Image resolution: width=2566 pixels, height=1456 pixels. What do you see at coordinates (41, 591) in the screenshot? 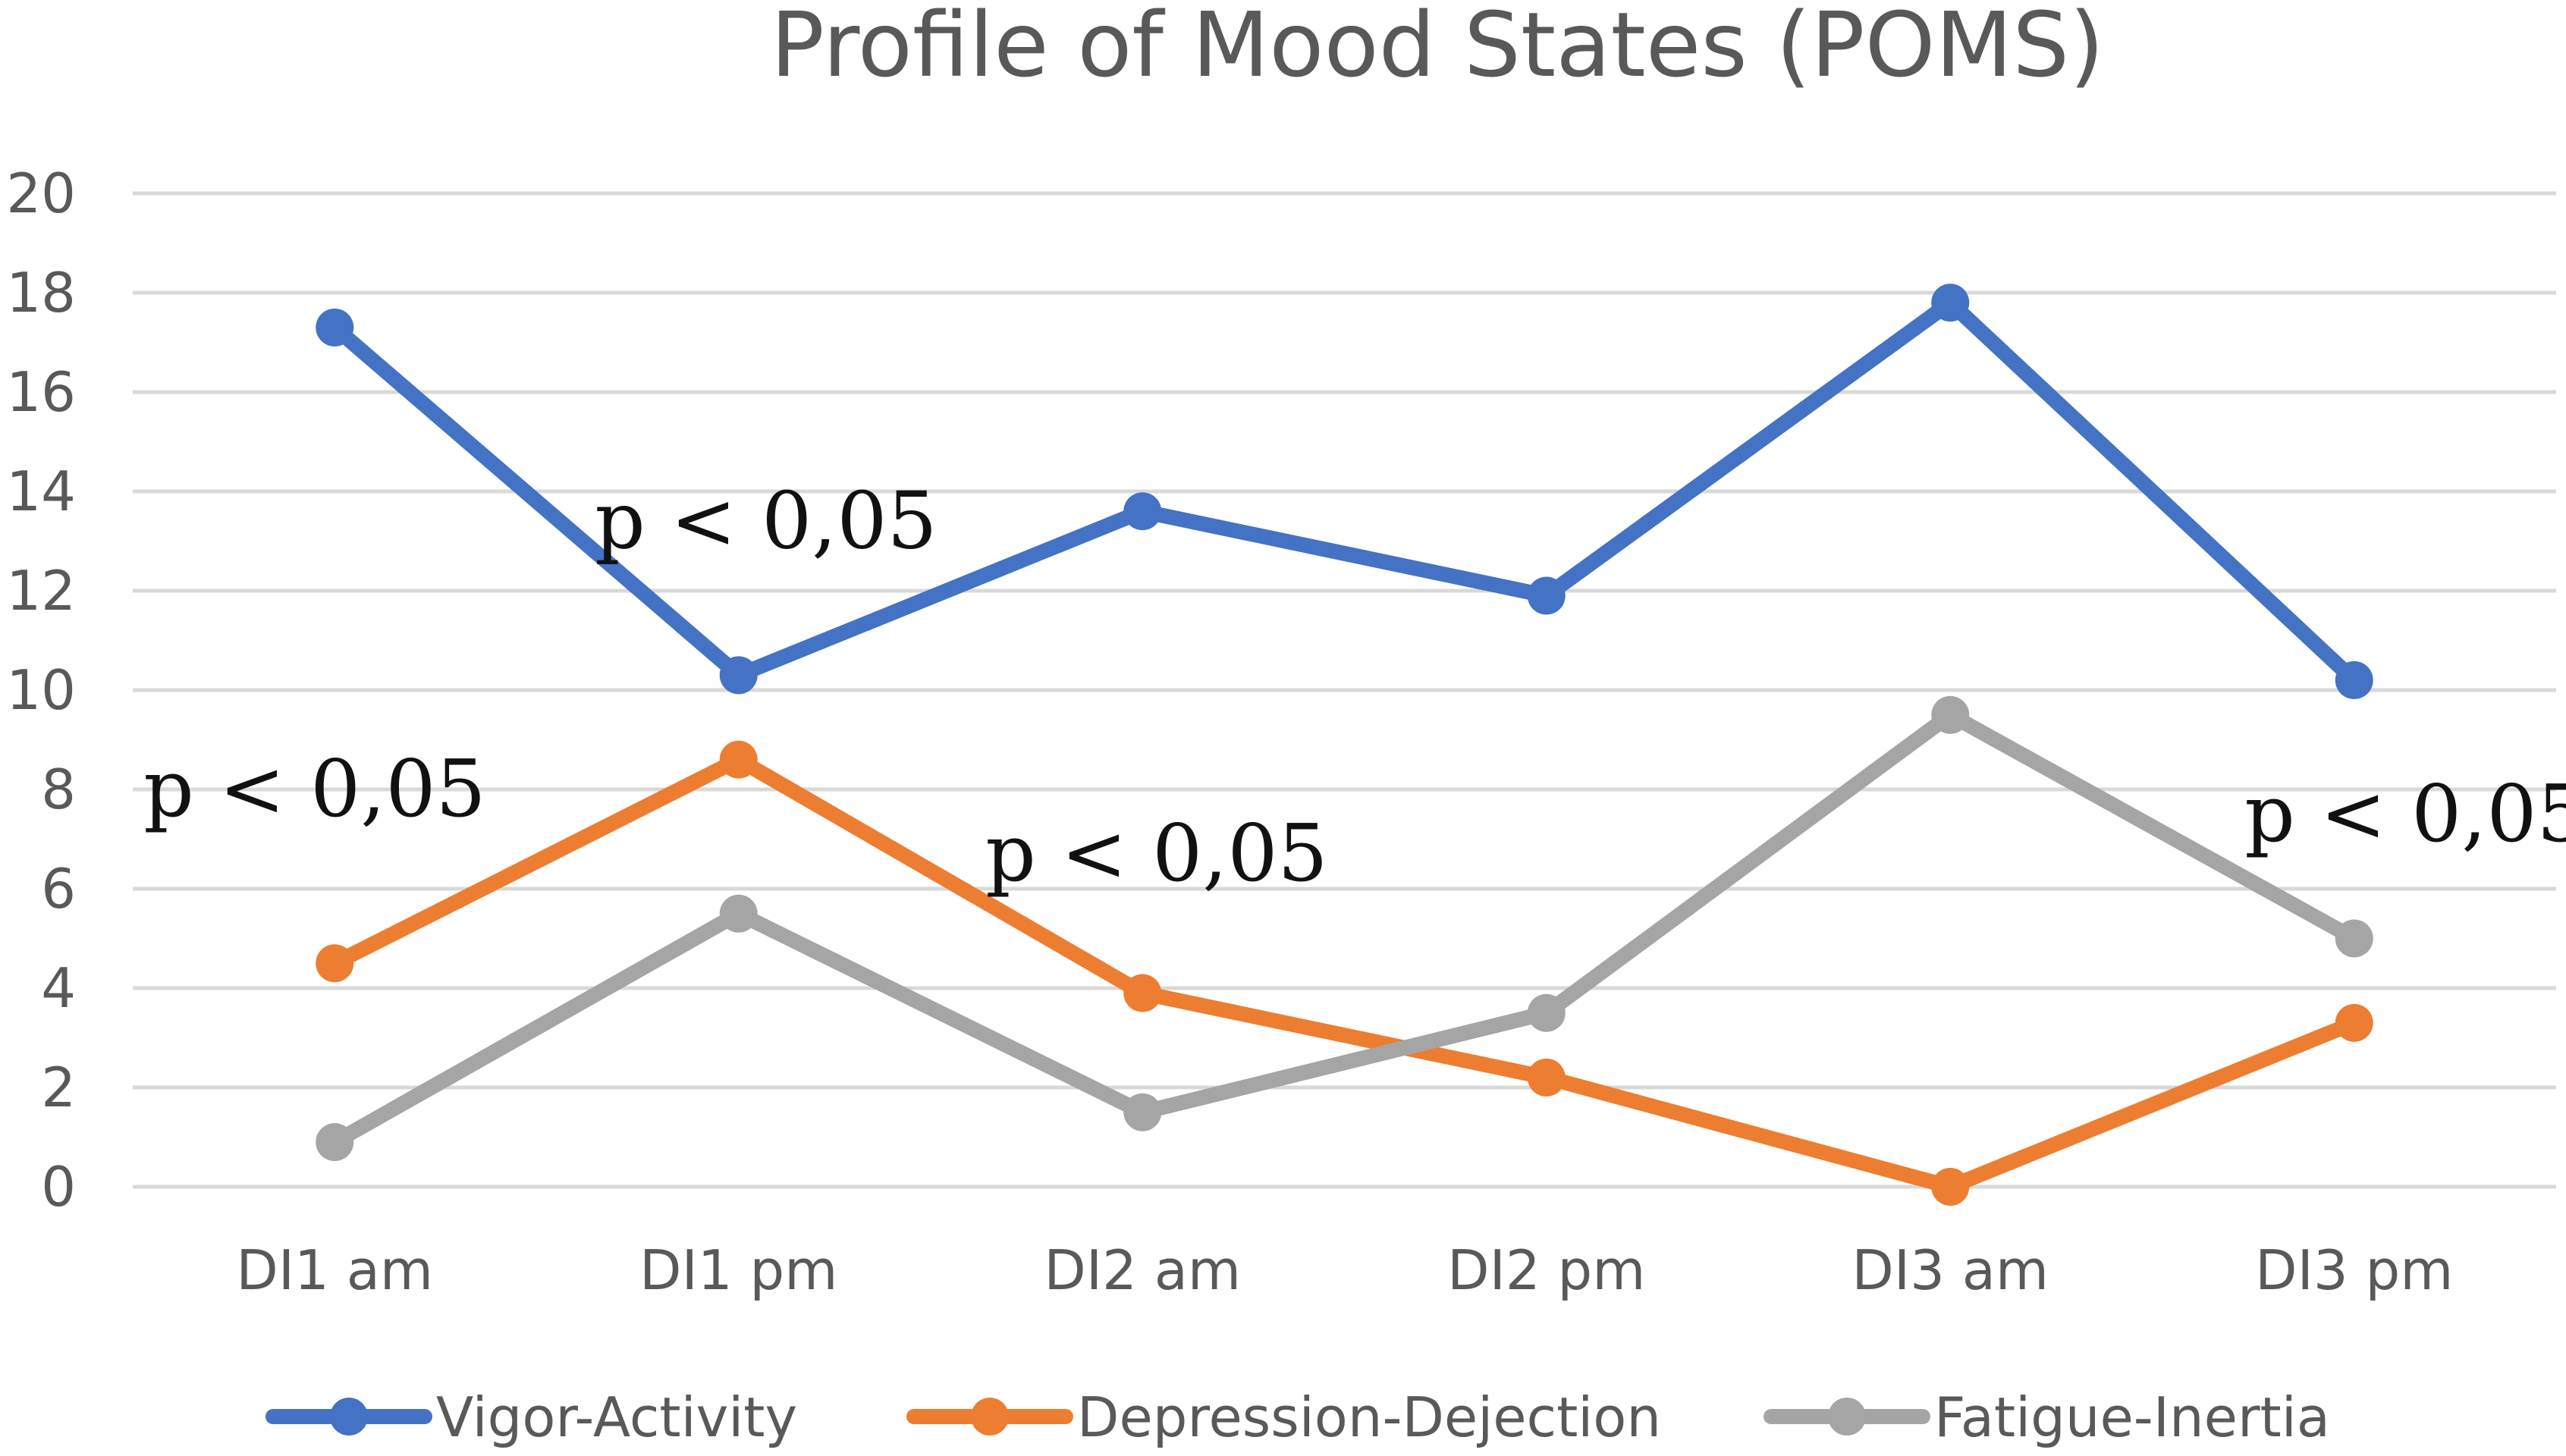
I see `y-tick-label: 12` at bounding box center [41, 591].